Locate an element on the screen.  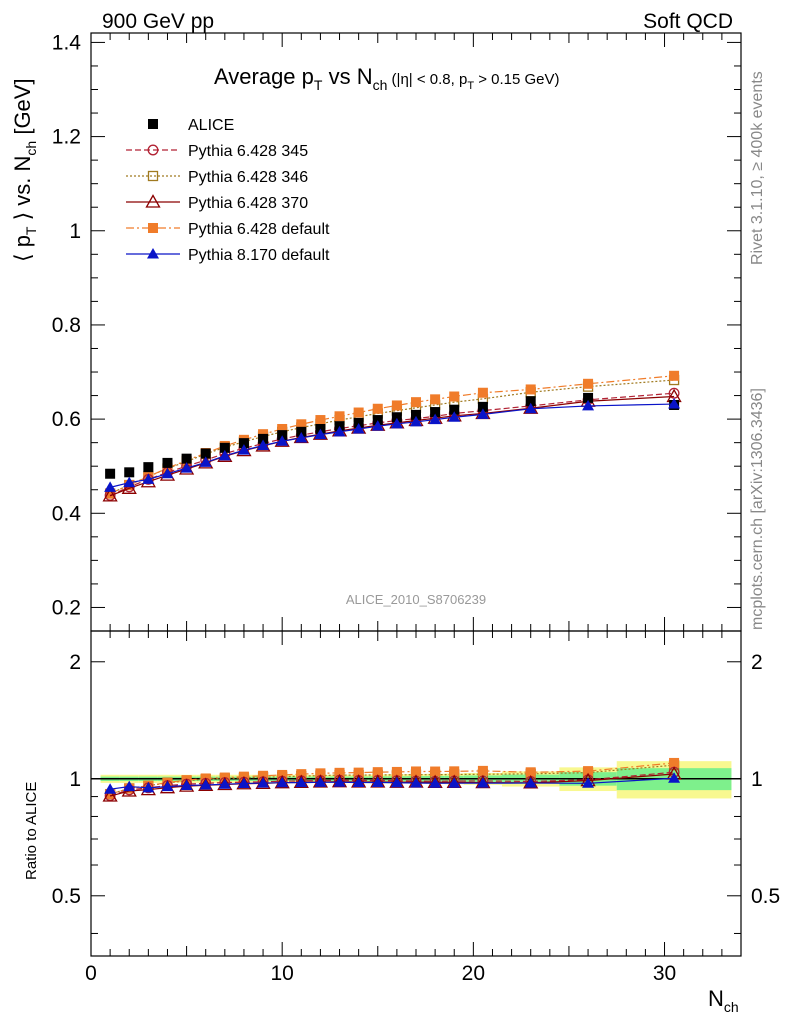
series-1-point is located at coordinates (674, 393).